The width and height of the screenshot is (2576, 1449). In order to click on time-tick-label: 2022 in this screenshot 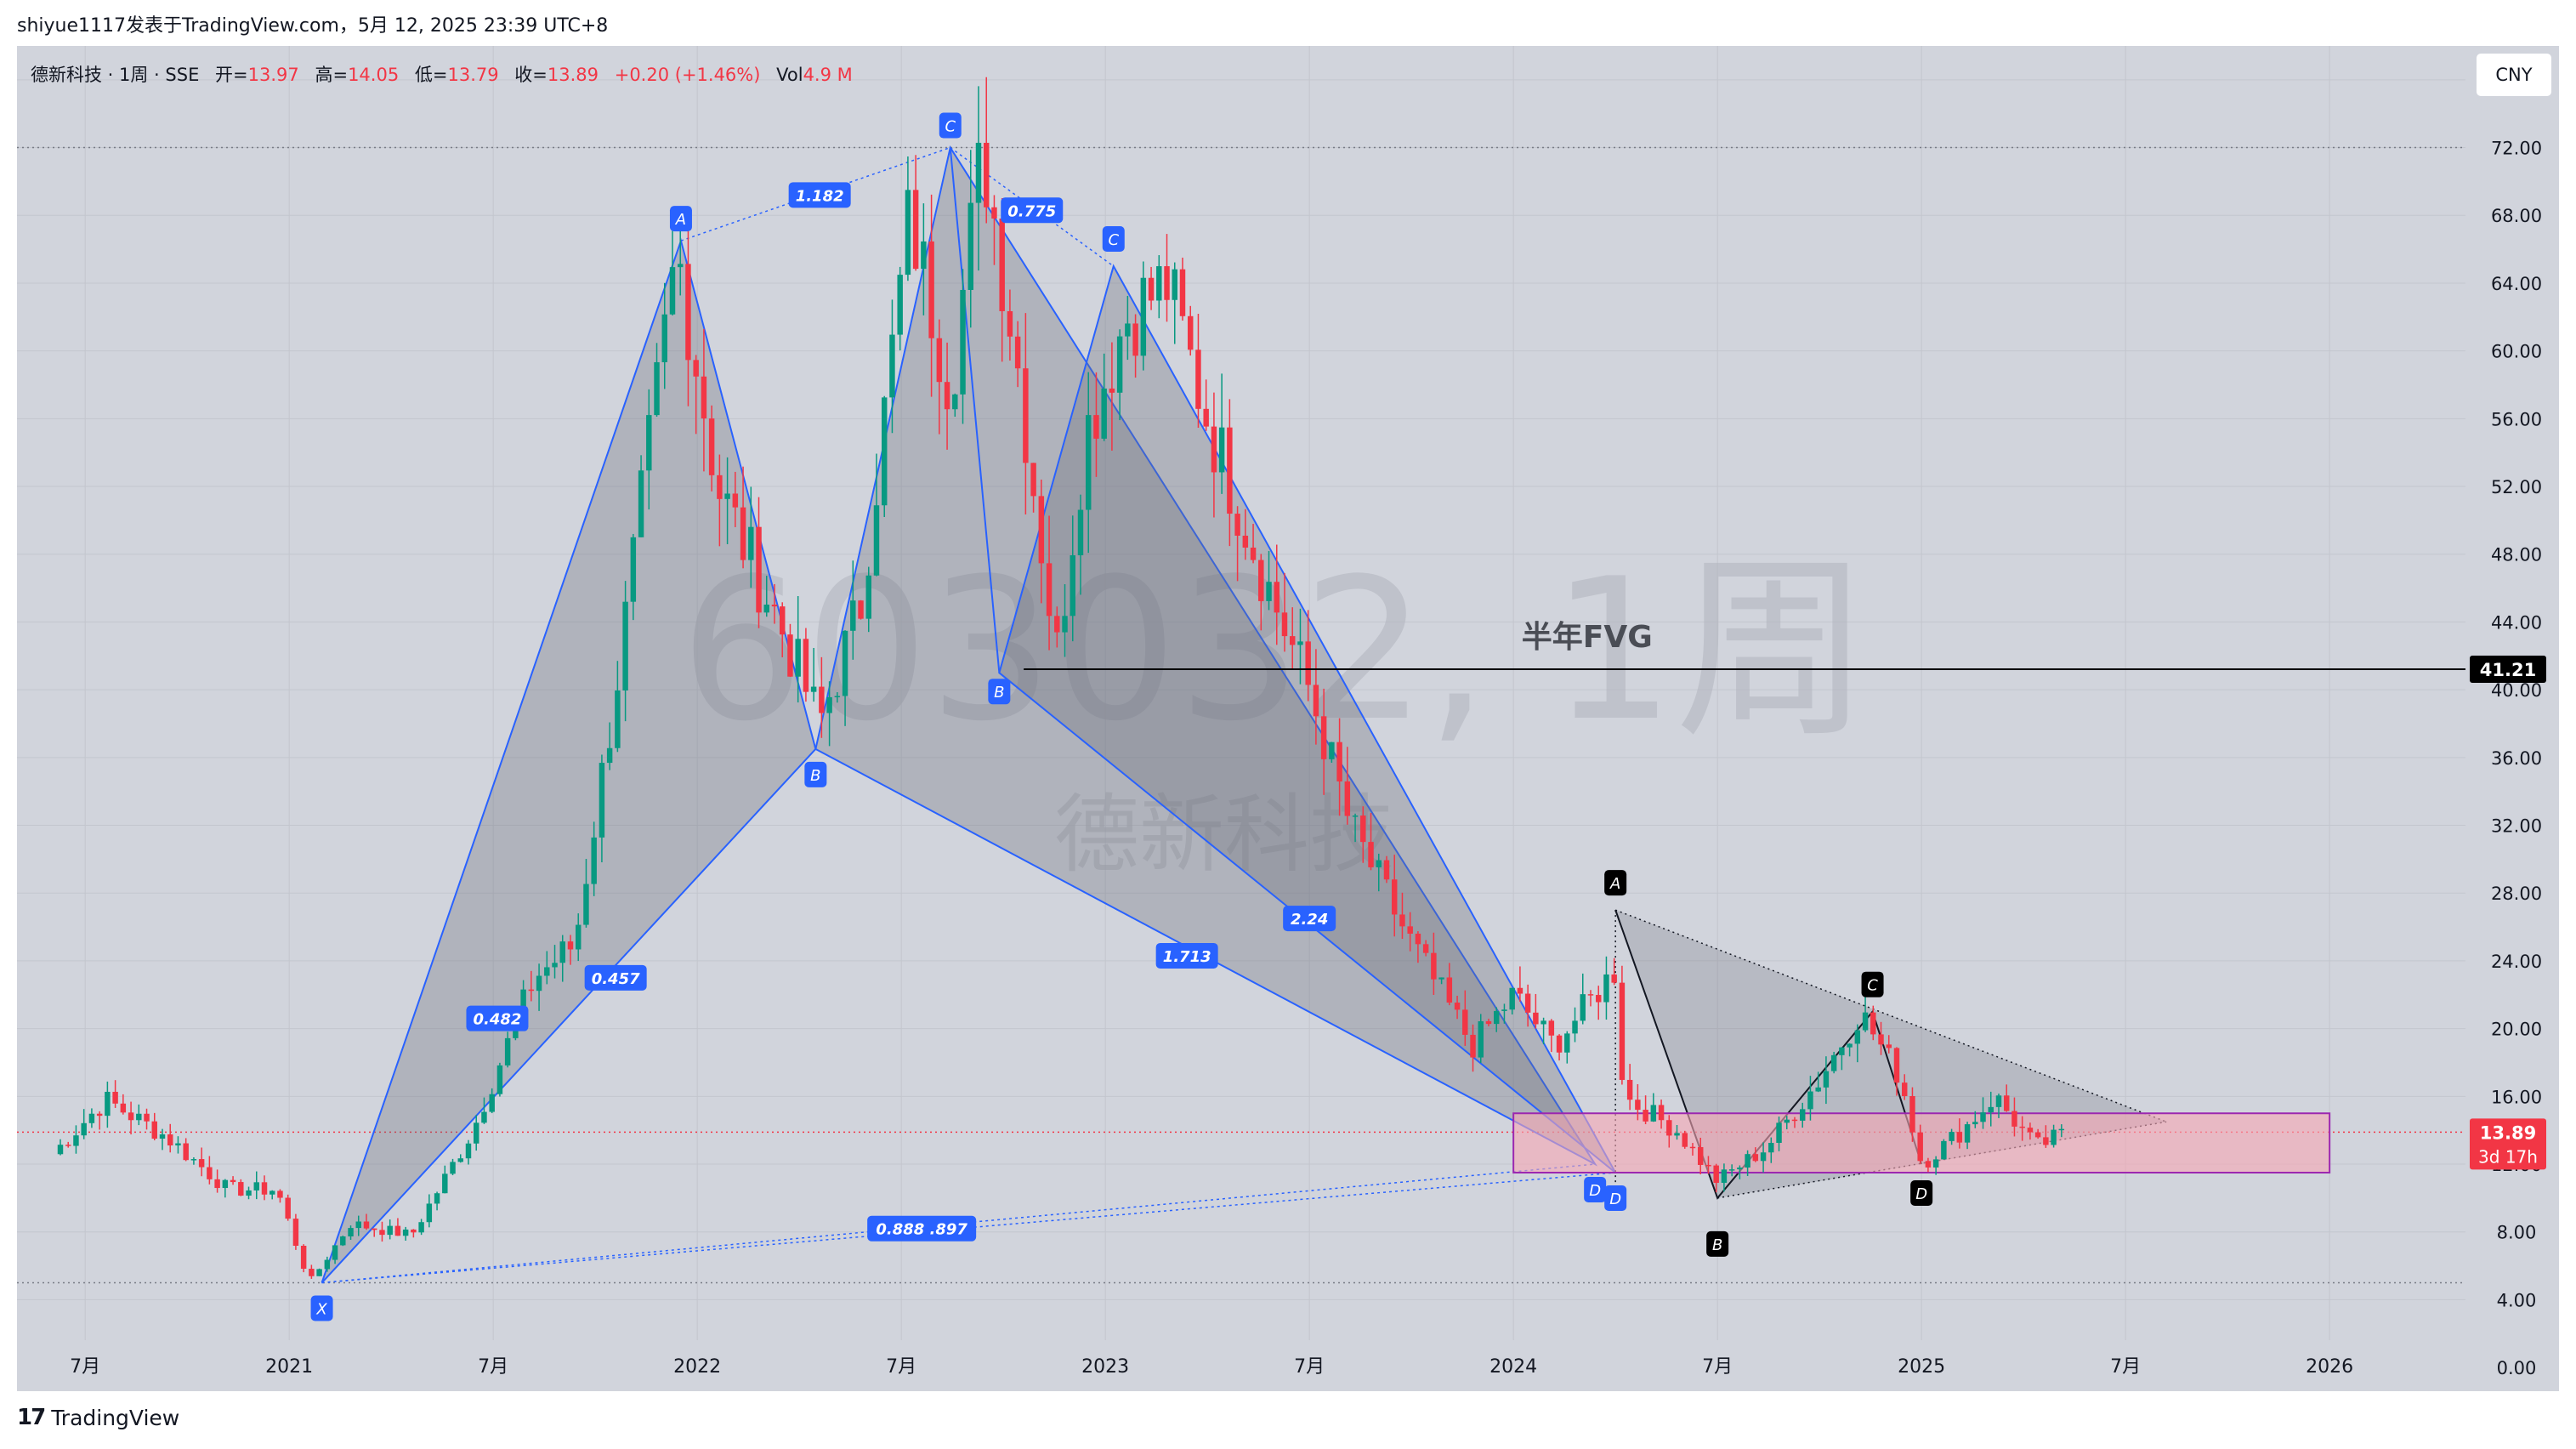, I will do `click(697, 1367)`.